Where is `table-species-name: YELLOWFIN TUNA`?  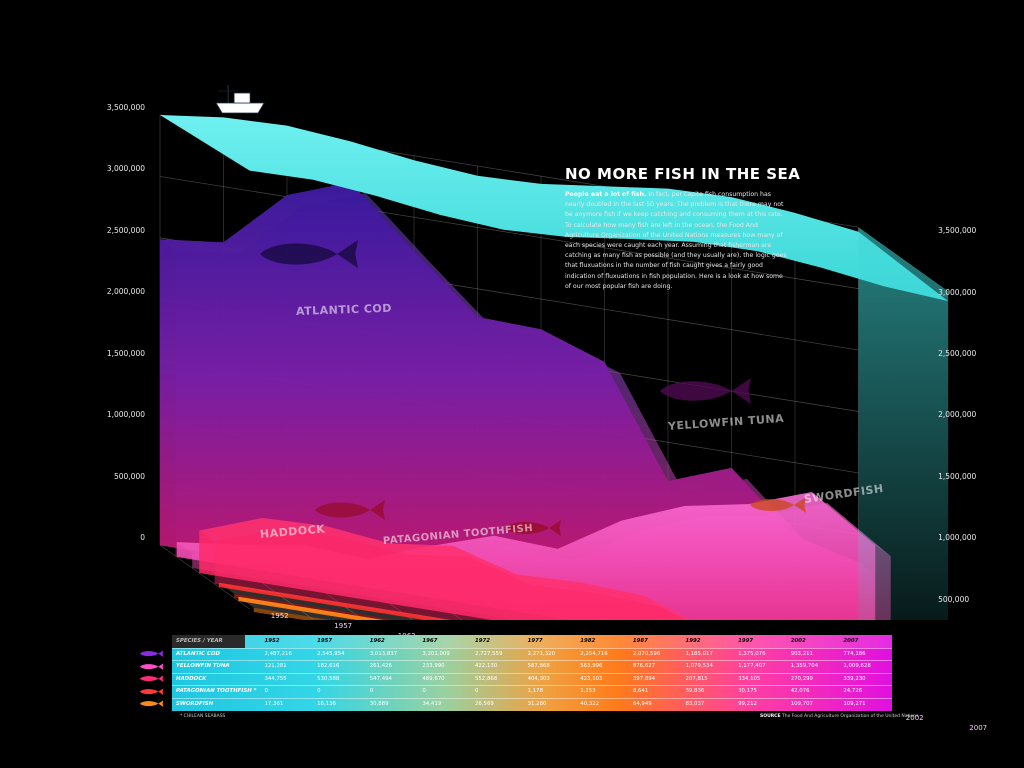
table-species-name: YELLOWFIN TUNA is located at coordinates (203, 666).